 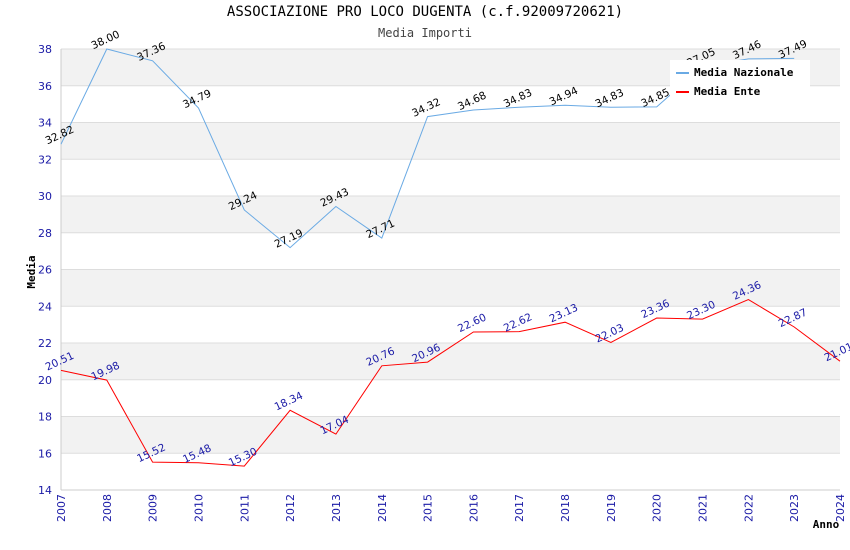 I want to click on x-tick-label: 2016, so click(x=473, y=508).